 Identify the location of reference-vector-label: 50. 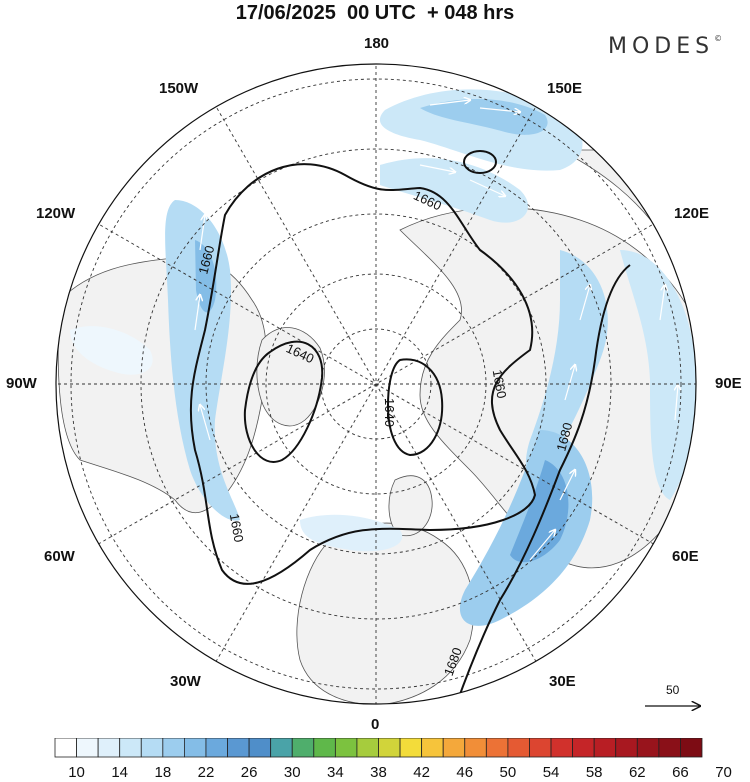
(673, 690).